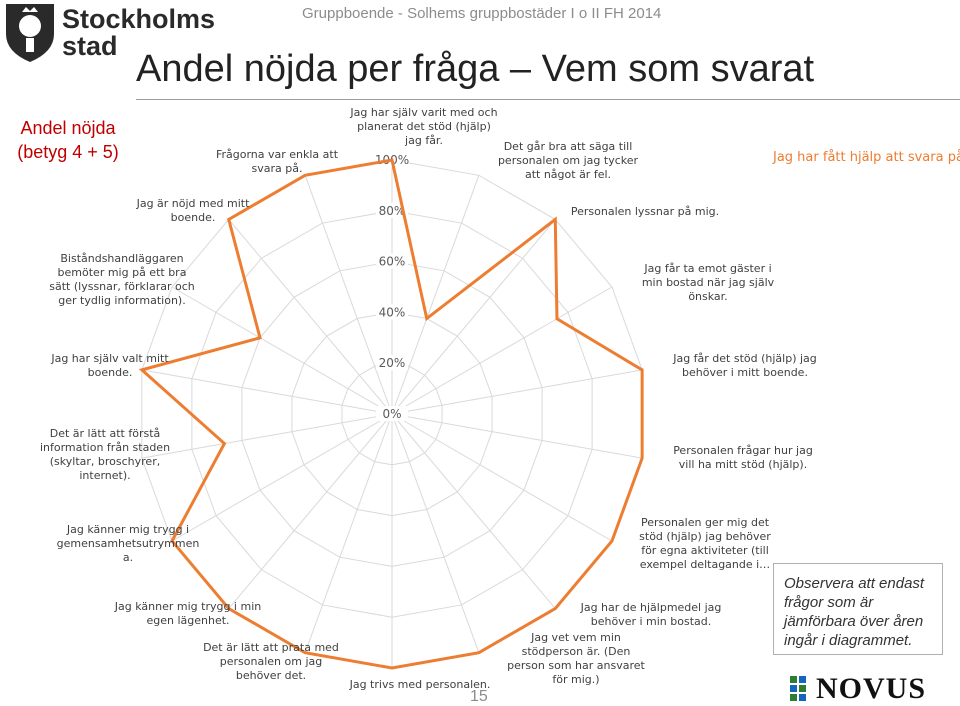  I want to click on category-label-line: Jag känner mig trygg i min, so click(187, 606).